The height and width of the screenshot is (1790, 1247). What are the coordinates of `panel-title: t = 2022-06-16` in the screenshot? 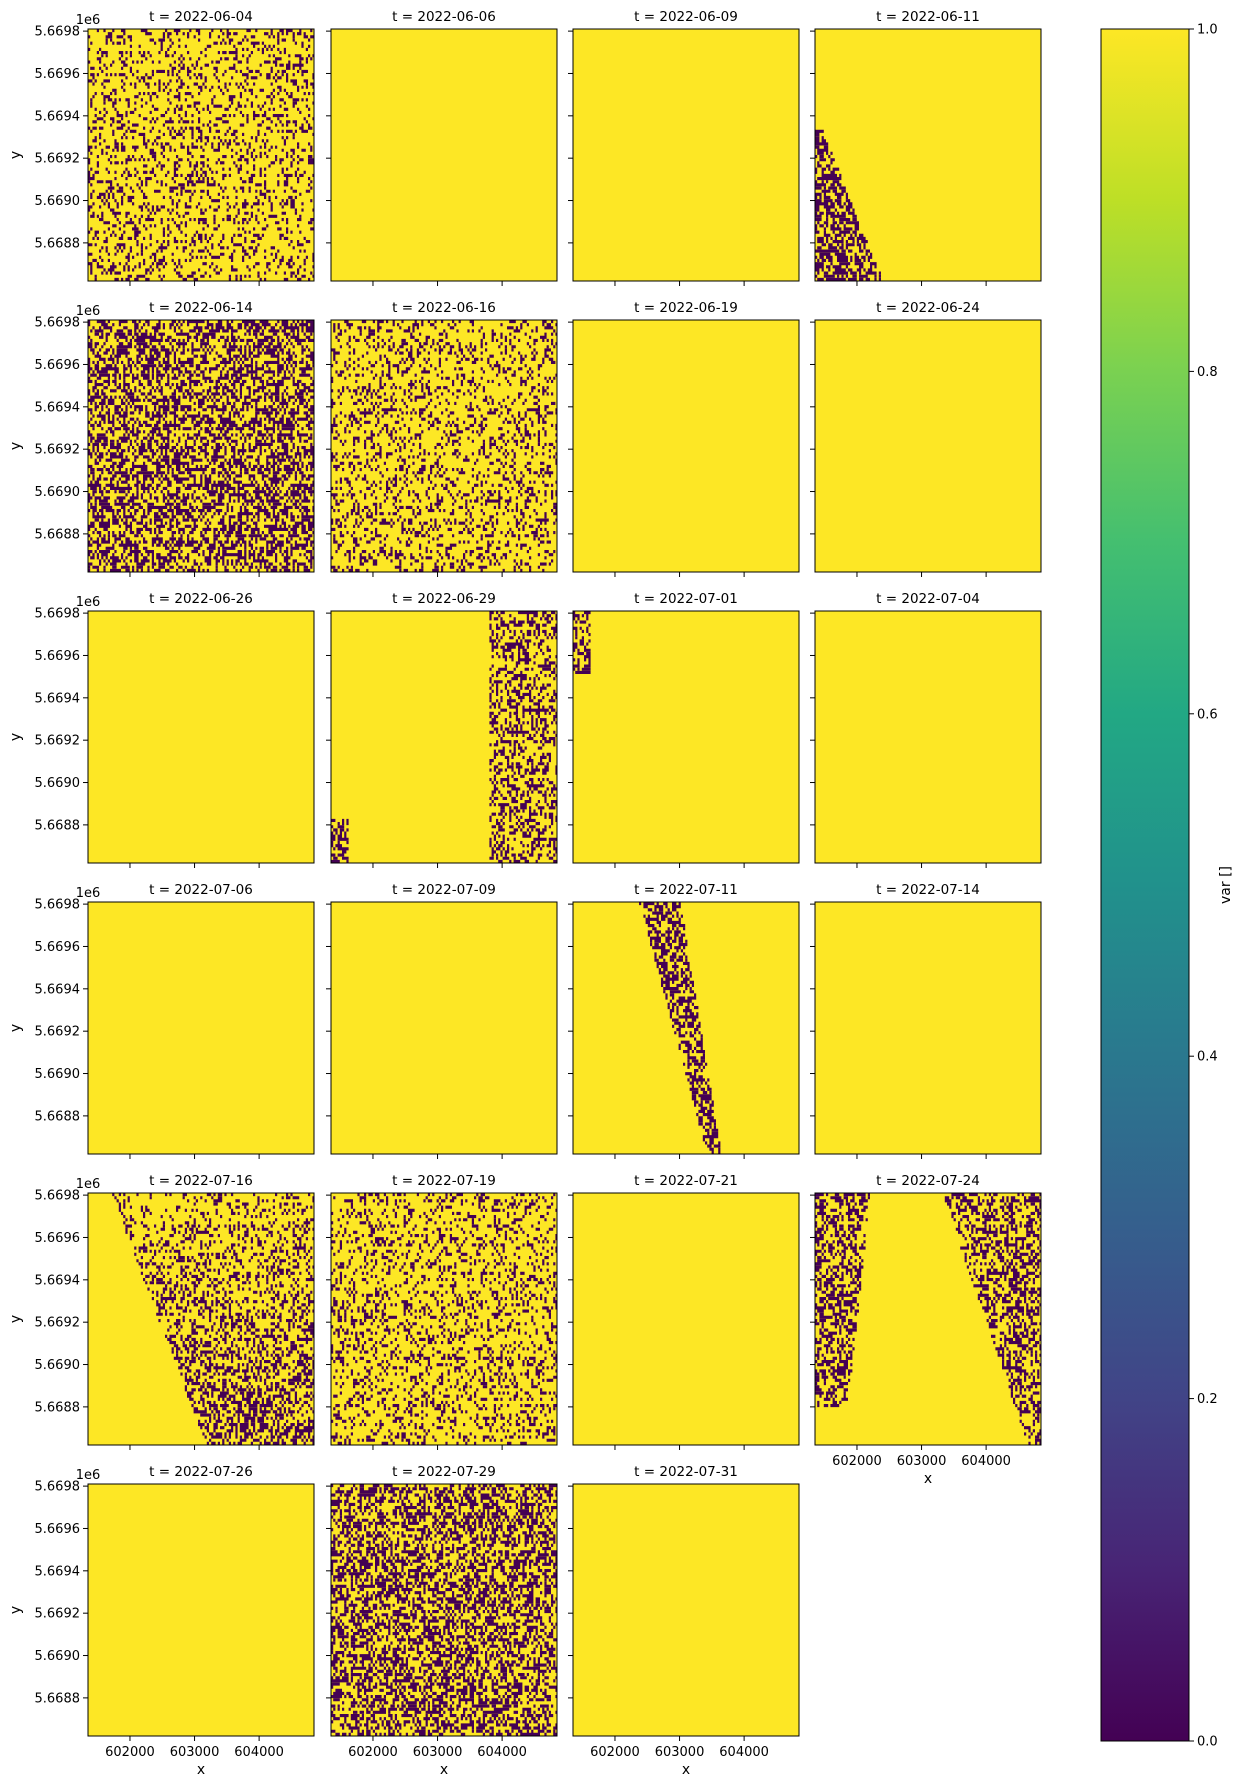 It's located at (444, 308).